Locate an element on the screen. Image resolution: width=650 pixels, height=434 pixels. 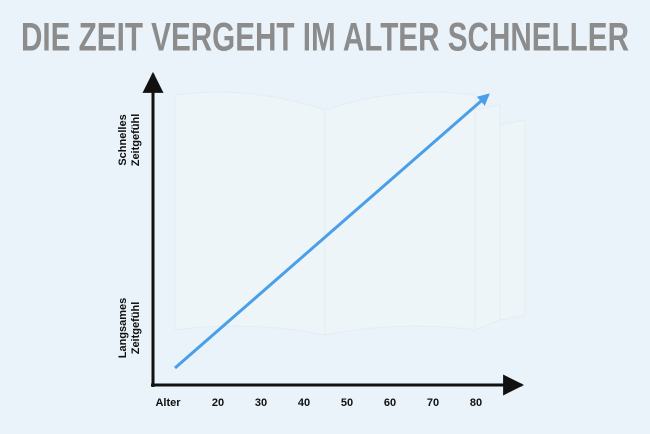
x-tick-label: 60 is located at coordinates (390, 403).